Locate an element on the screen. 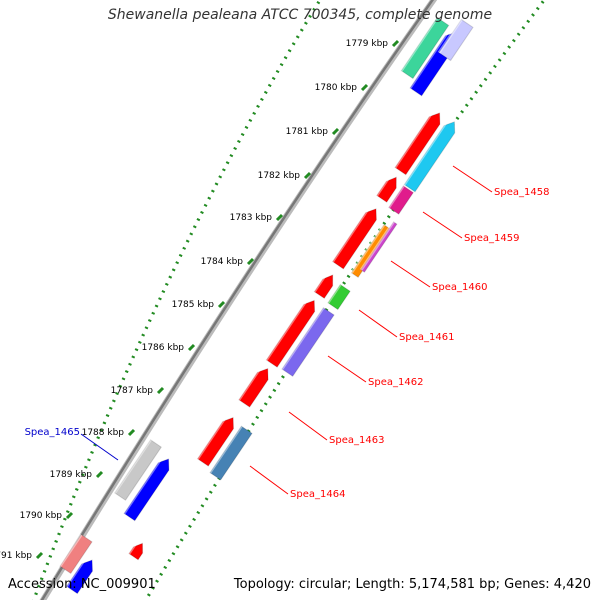  tick-label: 1779 kbp is located at coordinates (367, 44).